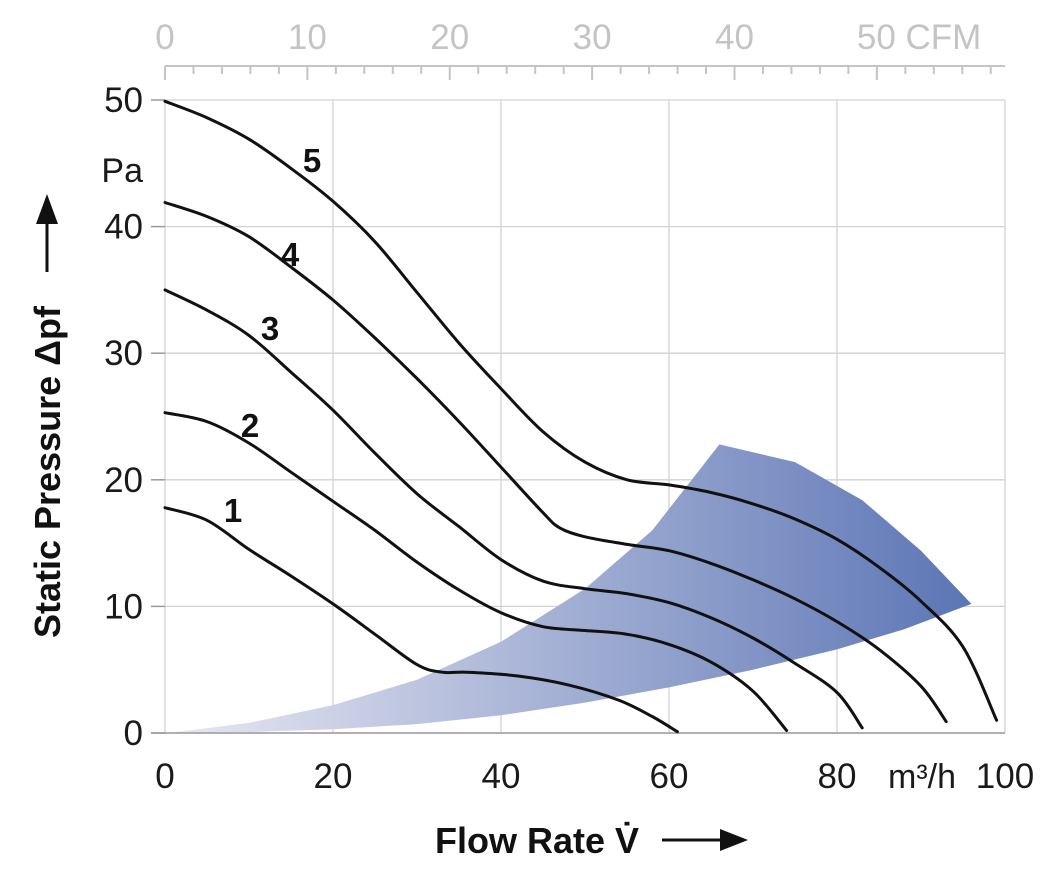  Describe the element at coordinates (290, 254) in the screenshot. I see `series-label-4: 4` at that location.